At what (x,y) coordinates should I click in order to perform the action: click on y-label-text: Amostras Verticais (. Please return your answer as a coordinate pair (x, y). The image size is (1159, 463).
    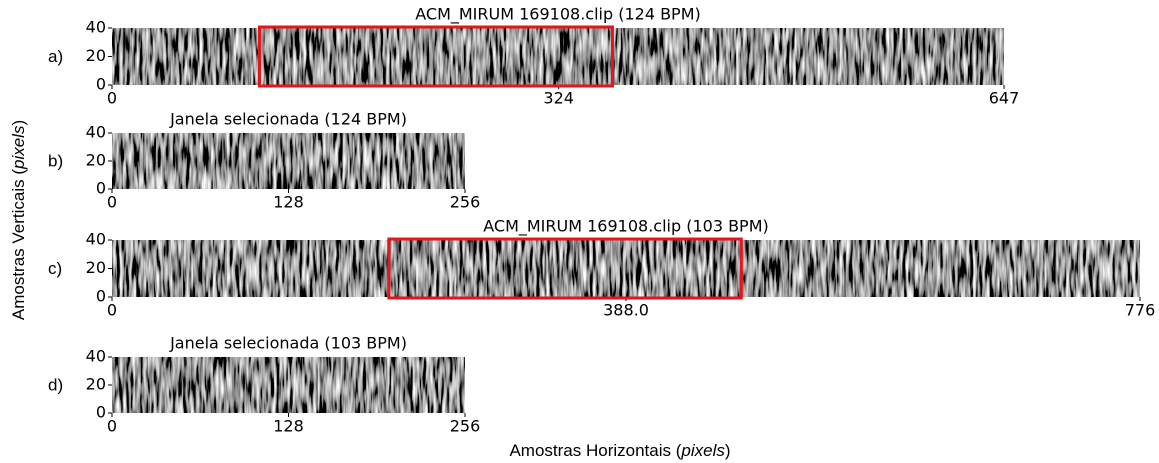
    Looking at the image, I should click on (18, 244).